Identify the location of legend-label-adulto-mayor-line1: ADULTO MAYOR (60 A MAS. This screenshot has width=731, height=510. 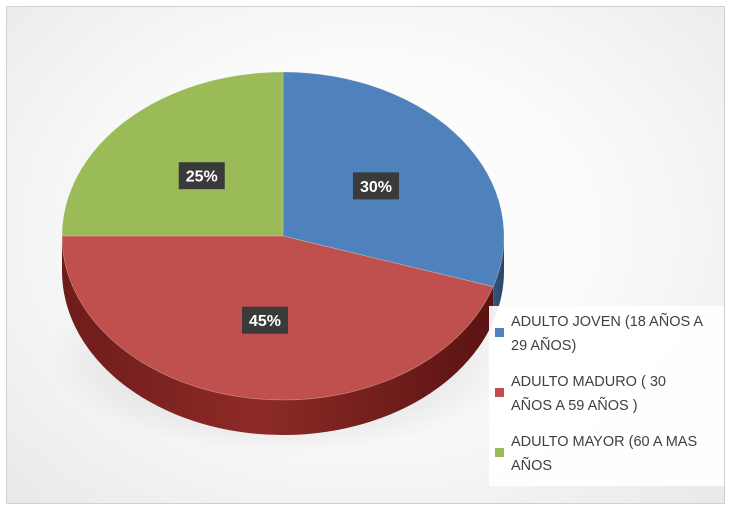
(604, 442).